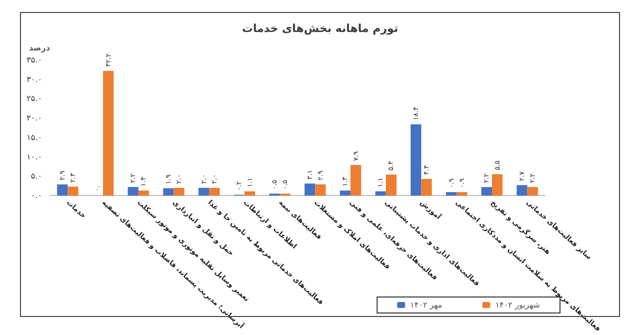 The image size is (640, 335). Describe the element at coordinates (34, 157) in the screenshot. I see `y-tick-label: ۱۰.۰` at that location.